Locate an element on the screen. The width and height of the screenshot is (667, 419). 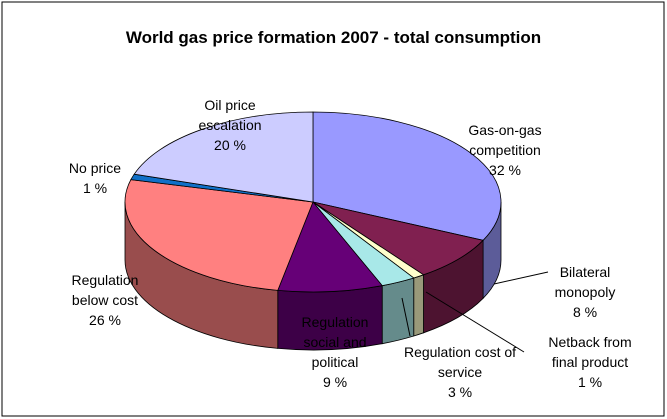
value-label: 8 % is located at coordinates (585, 312).